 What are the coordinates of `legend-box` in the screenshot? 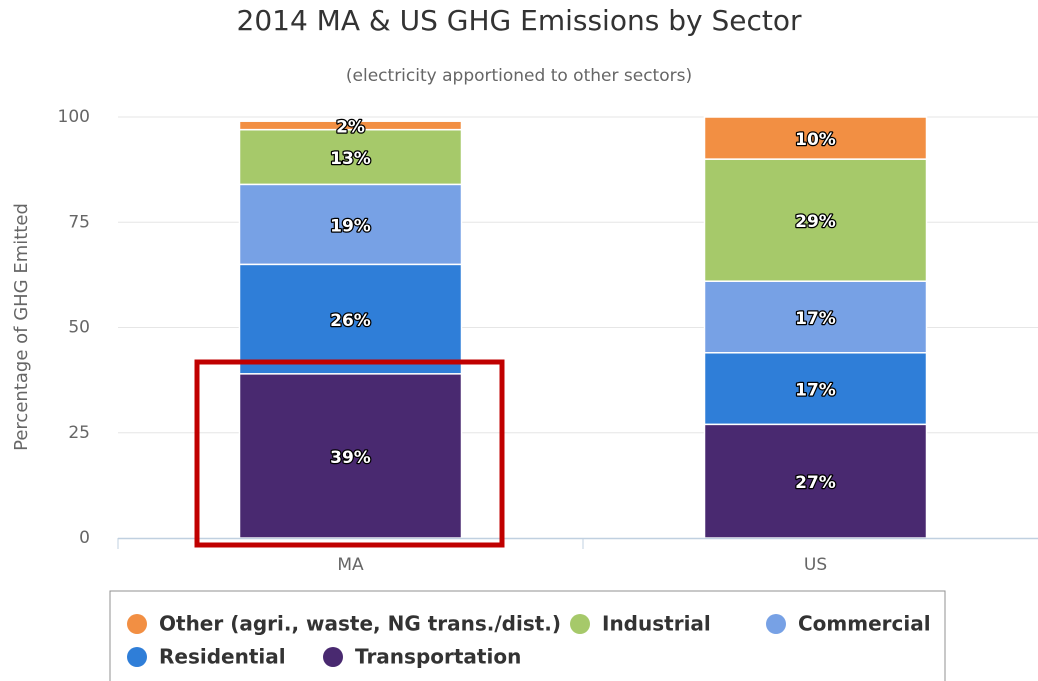 It's located at (527, 635).